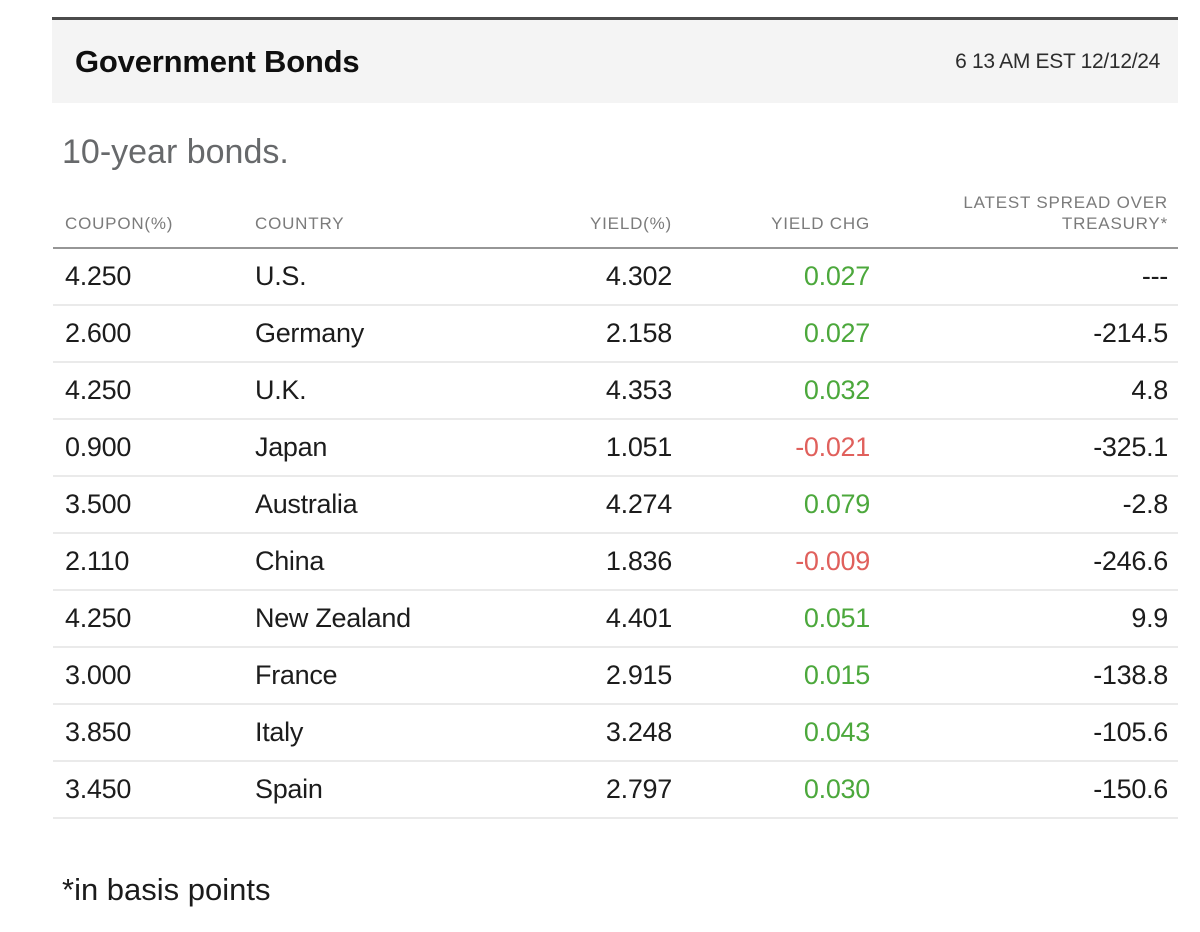  I want to click on table-row: 3.450 Spain 2.797 0.030 -150.6, so click(615, 790).